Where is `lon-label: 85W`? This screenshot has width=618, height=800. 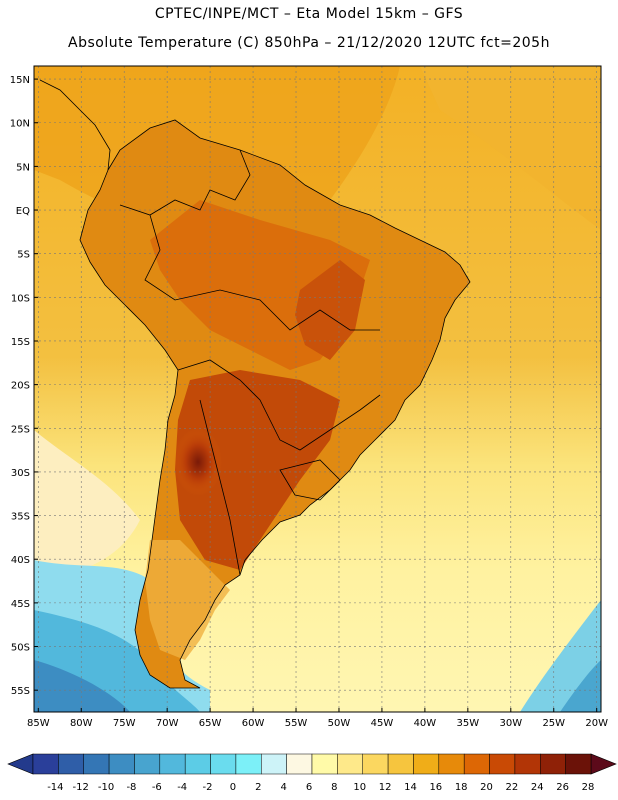
lon-label: 85W is located at coordinates (38, 723).